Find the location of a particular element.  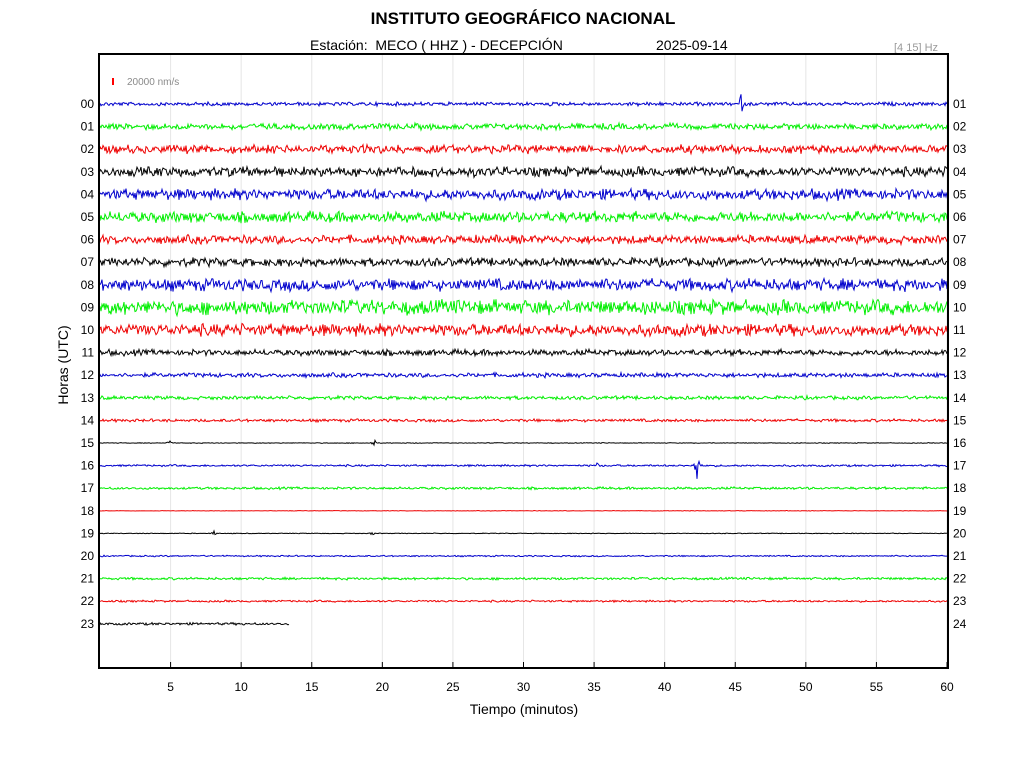

hour-label-left: 14 is located at coordinates (88, 420).